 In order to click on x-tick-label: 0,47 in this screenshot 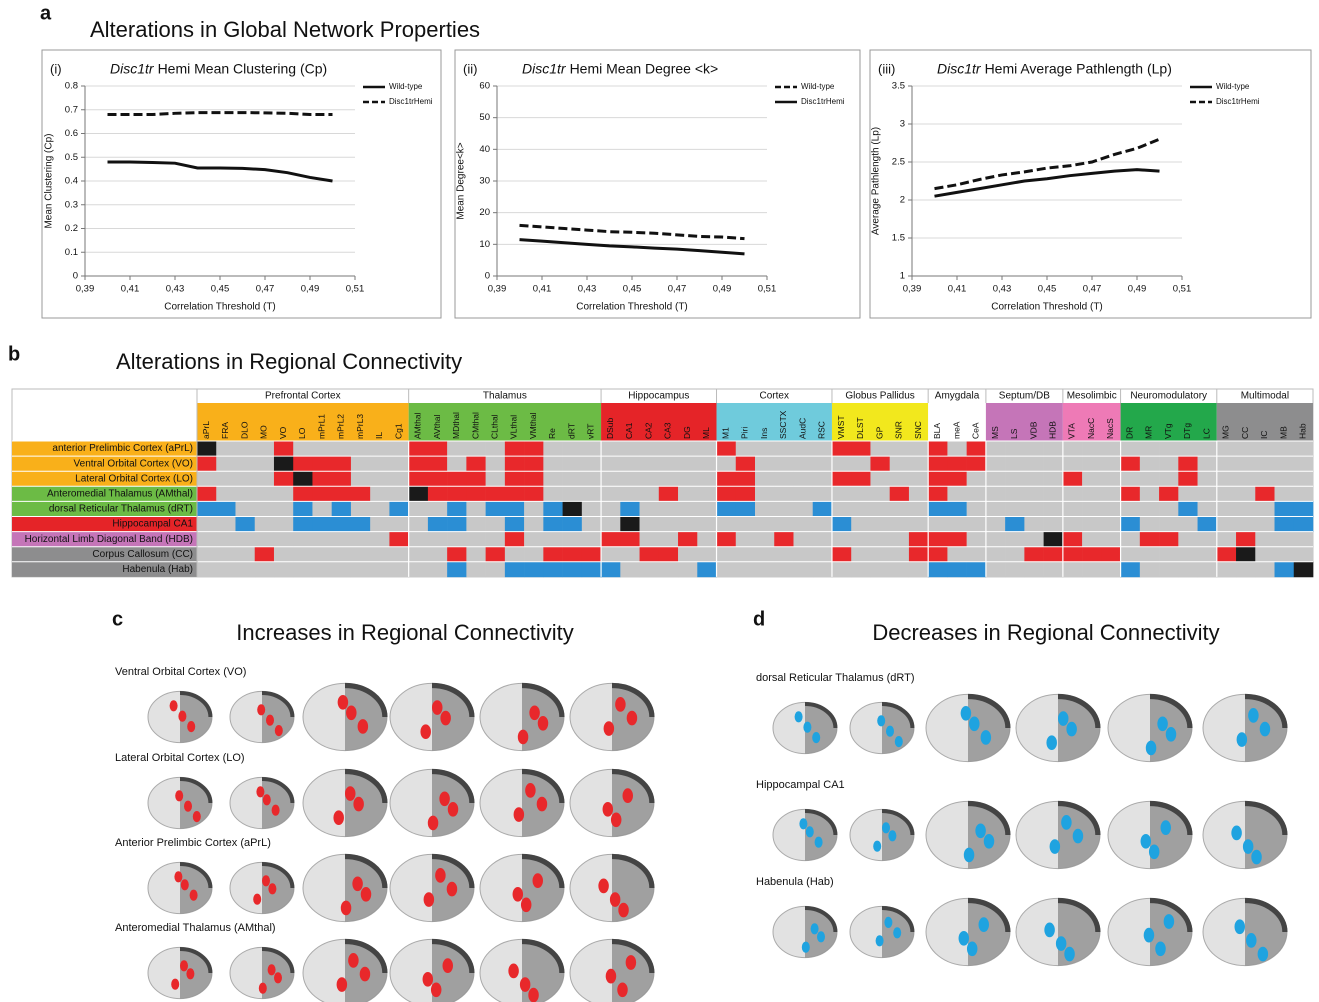, I will do `click(1092, 289)`.